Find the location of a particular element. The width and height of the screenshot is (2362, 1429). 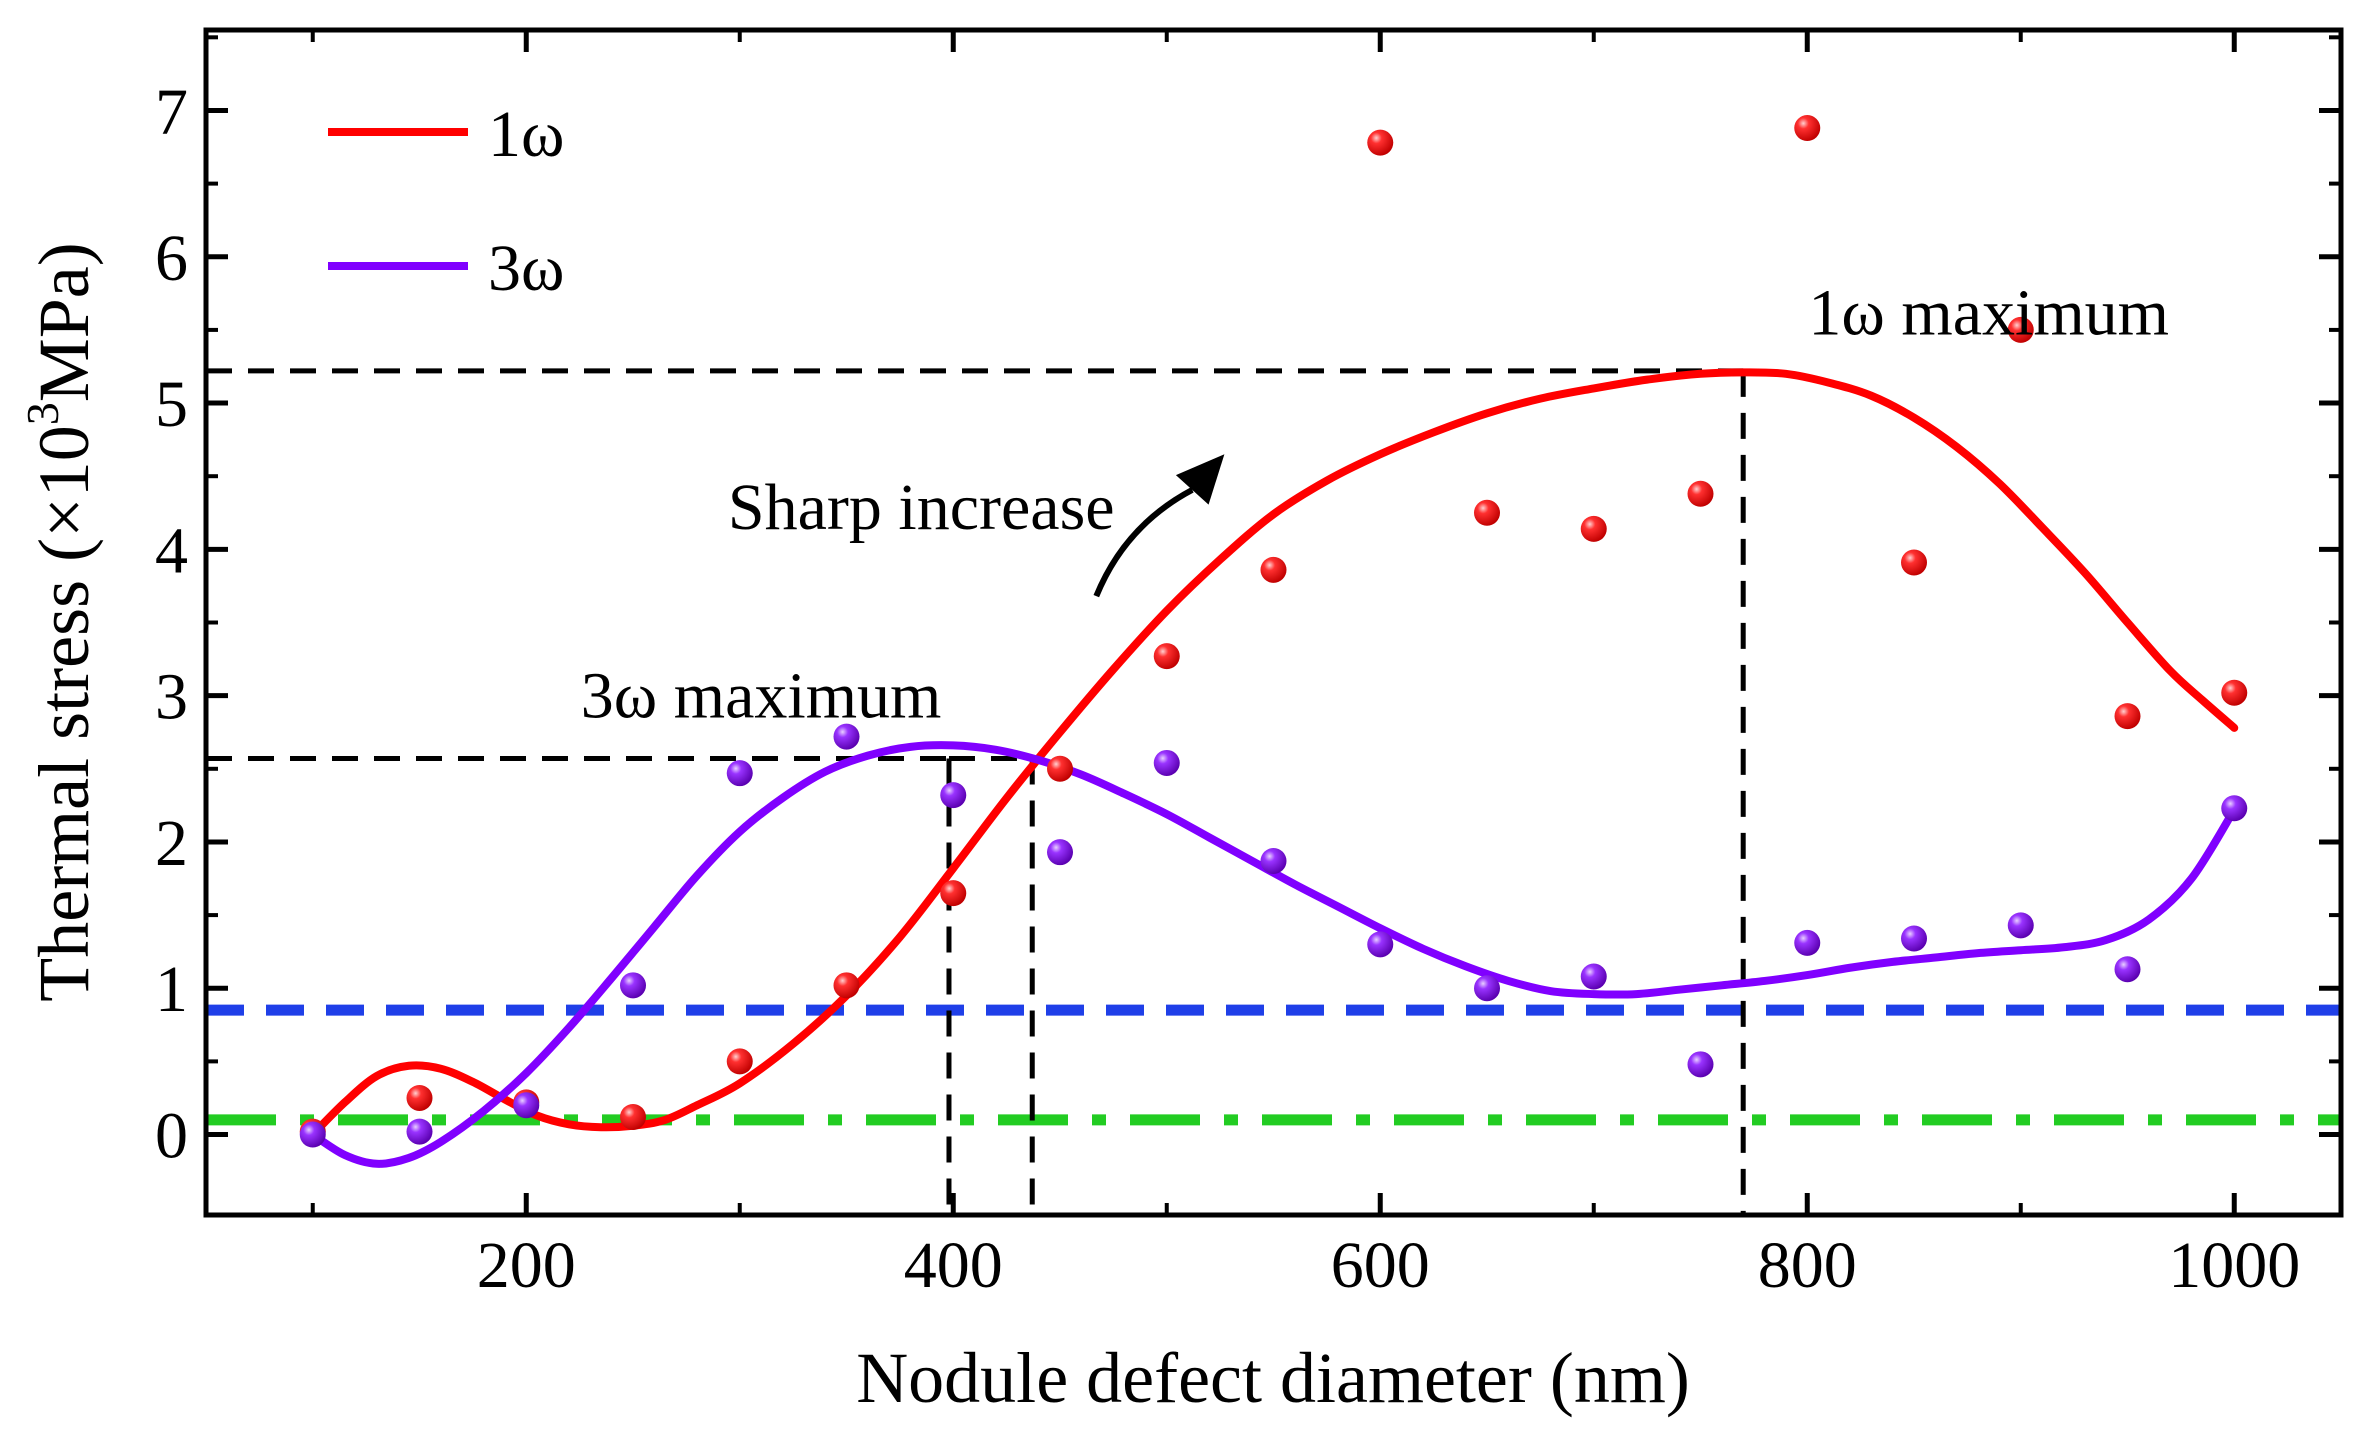

x-tick-label-1000: 1000 is located at coordinates (2234, 1265).